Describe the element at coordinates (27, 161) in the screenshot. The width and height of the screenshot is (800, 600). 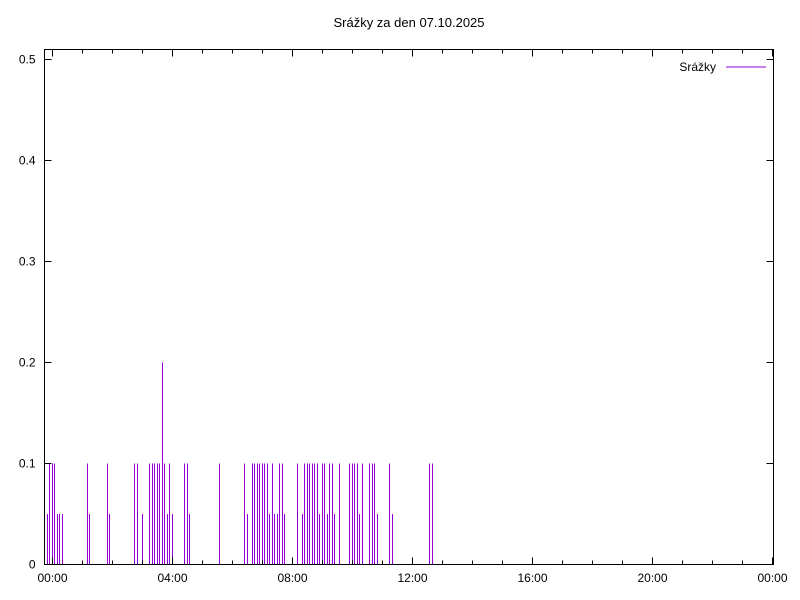
I see `y-tick-label: 0.4` at that location.